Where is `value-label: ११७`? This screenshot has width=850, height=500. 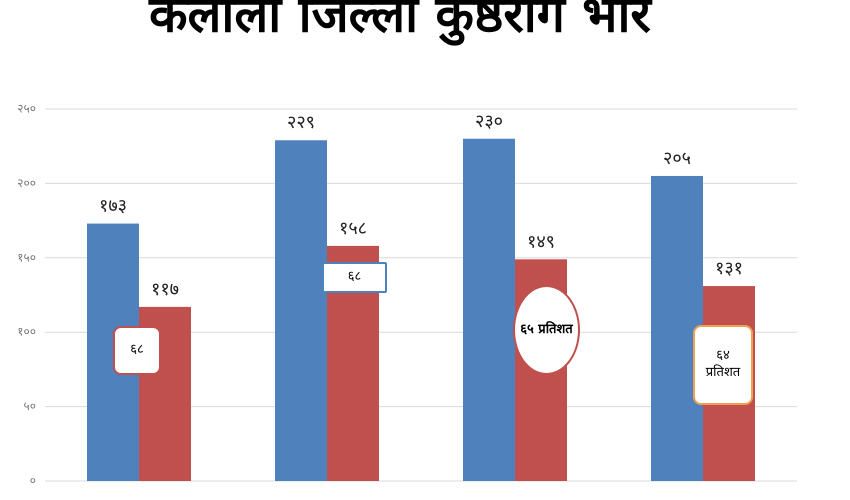 value-label: ११७ is located at coordinates (165, 289).